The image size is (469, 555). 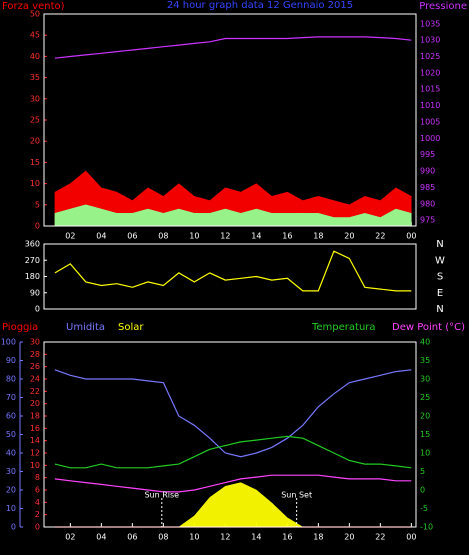 What do you see at coordinates (427, 187) in the screenshot?
I see `y2-tick-label: 985` at bounding box center [427, 187].